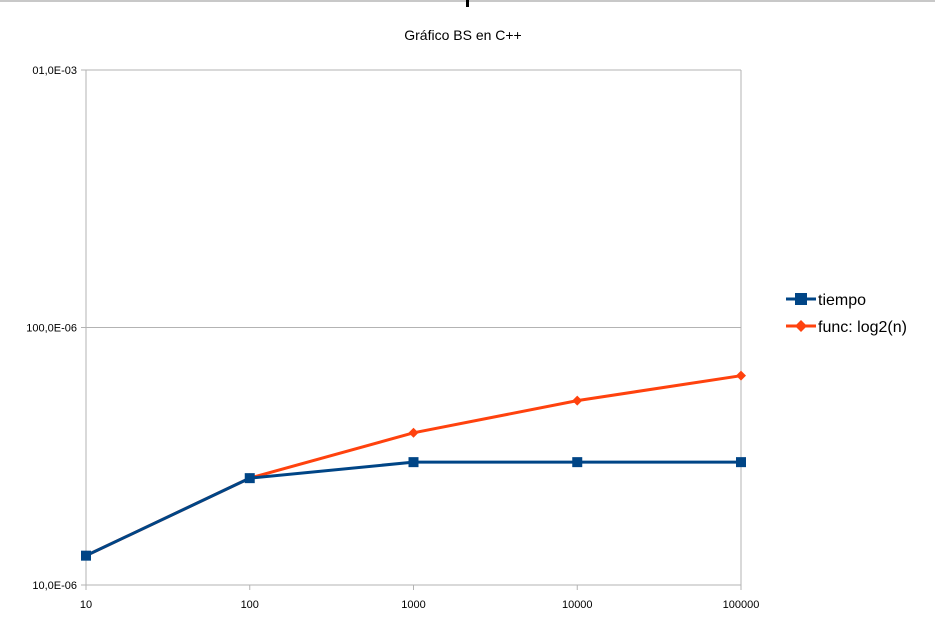 This screenshot has width=935, height=622. What do you see at coordinates (54, 586) in the screenshot?
I see `y-tick-label: 10,0E-06` at bounding box center [54, 586].